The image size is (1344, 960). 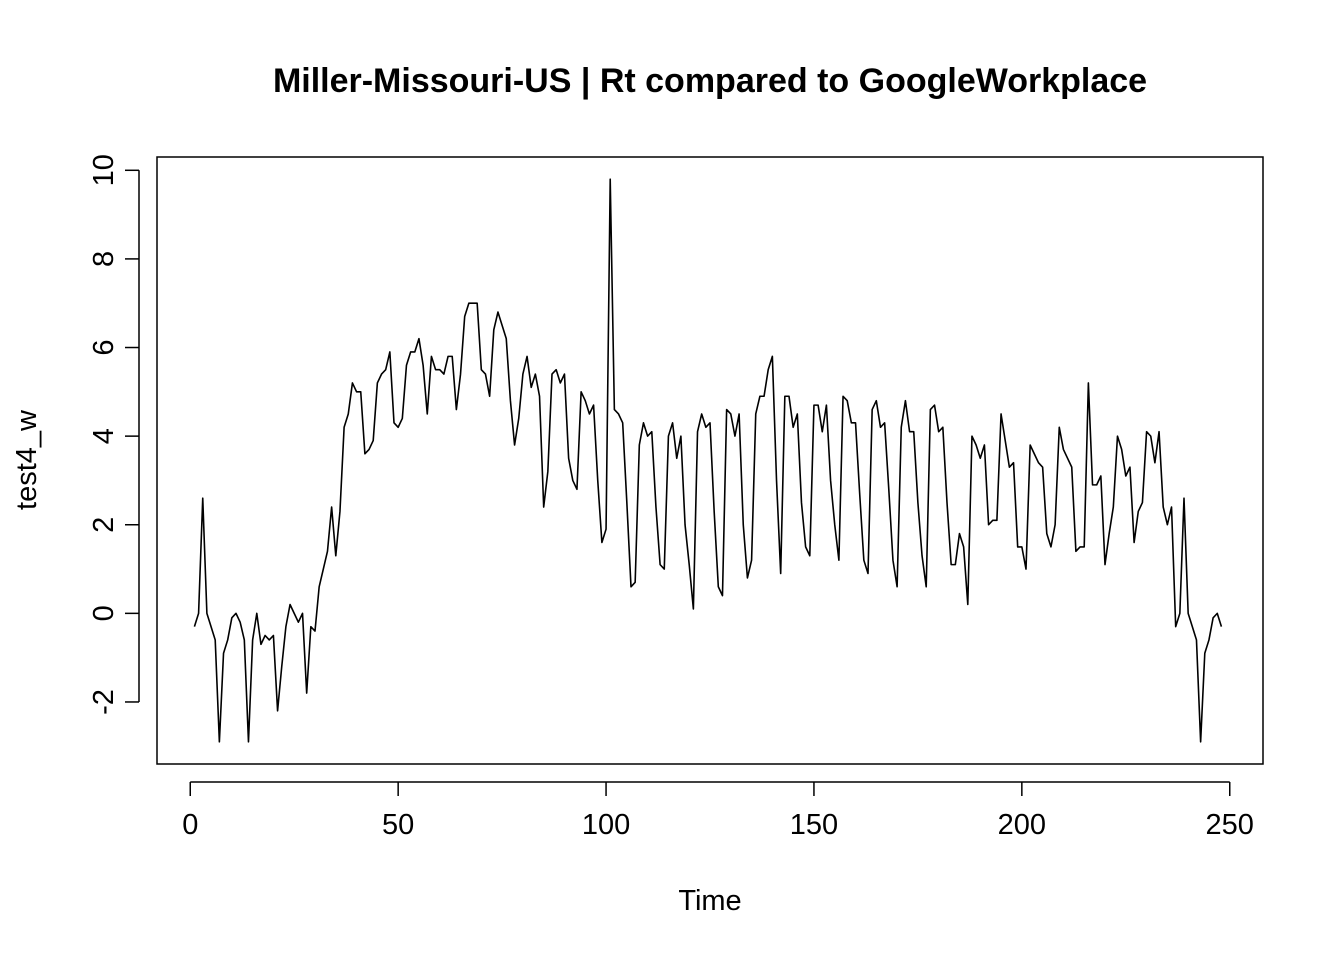 What do you see at coordinates (104, 525) in the screenshot?
I see `y-tick-label: 2` at bounding box center [104, 525].